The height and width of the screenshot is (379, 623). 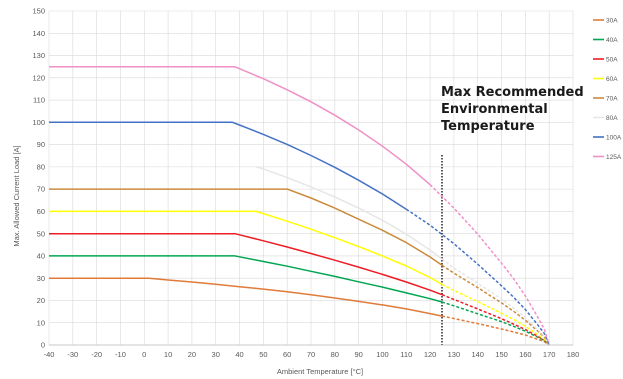 What do you see at coordinates (320, 371) in the screenshot?
I see `x-axis-title: Ambient Temperature [°C]` at bounding box center [320, 371].